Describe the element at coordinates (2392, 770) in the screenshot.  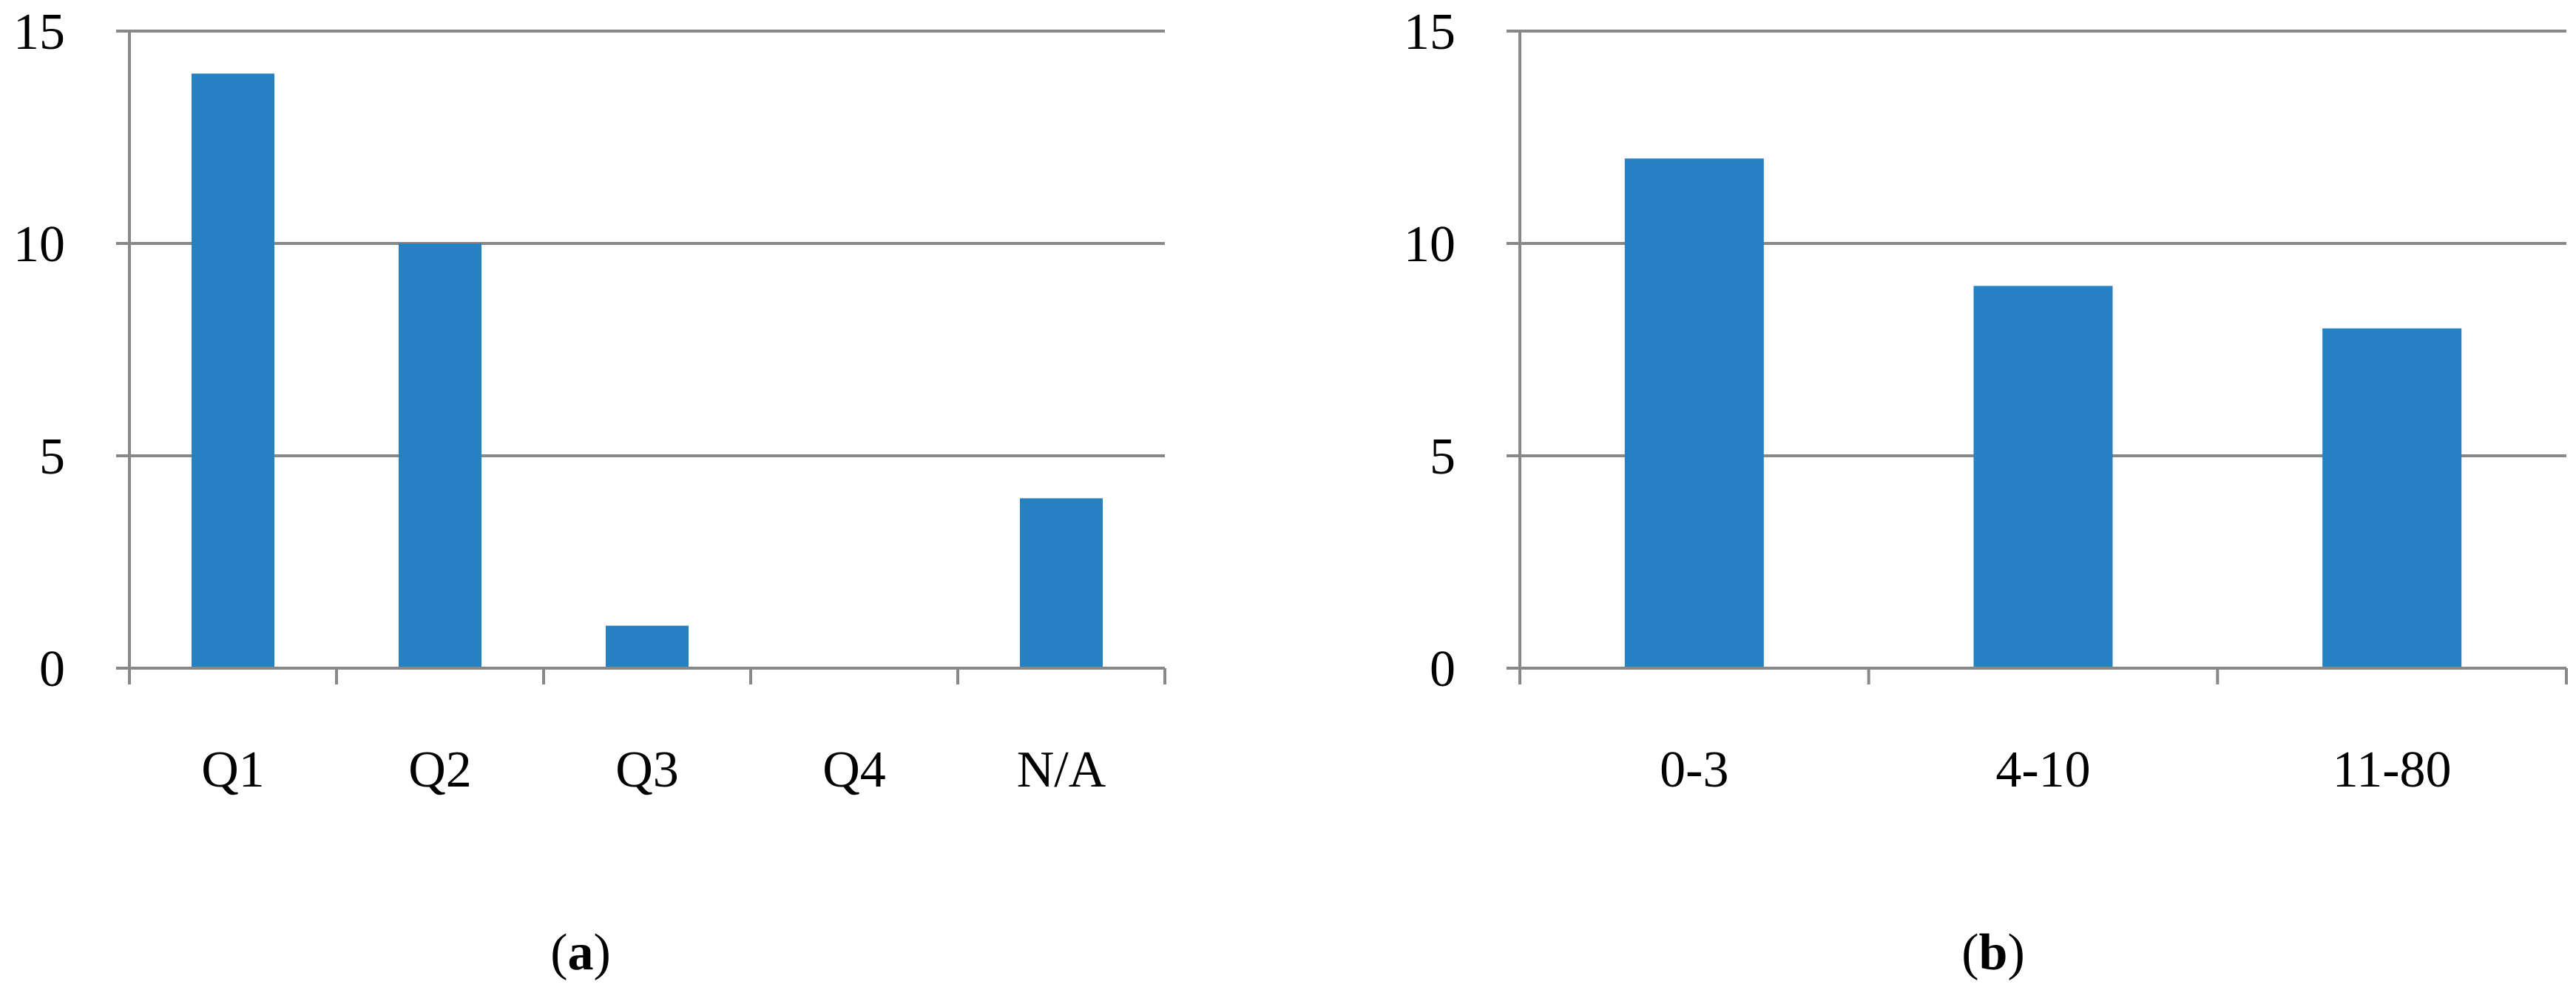
I see `chart-b-category-label-2: 11-80` at that location.